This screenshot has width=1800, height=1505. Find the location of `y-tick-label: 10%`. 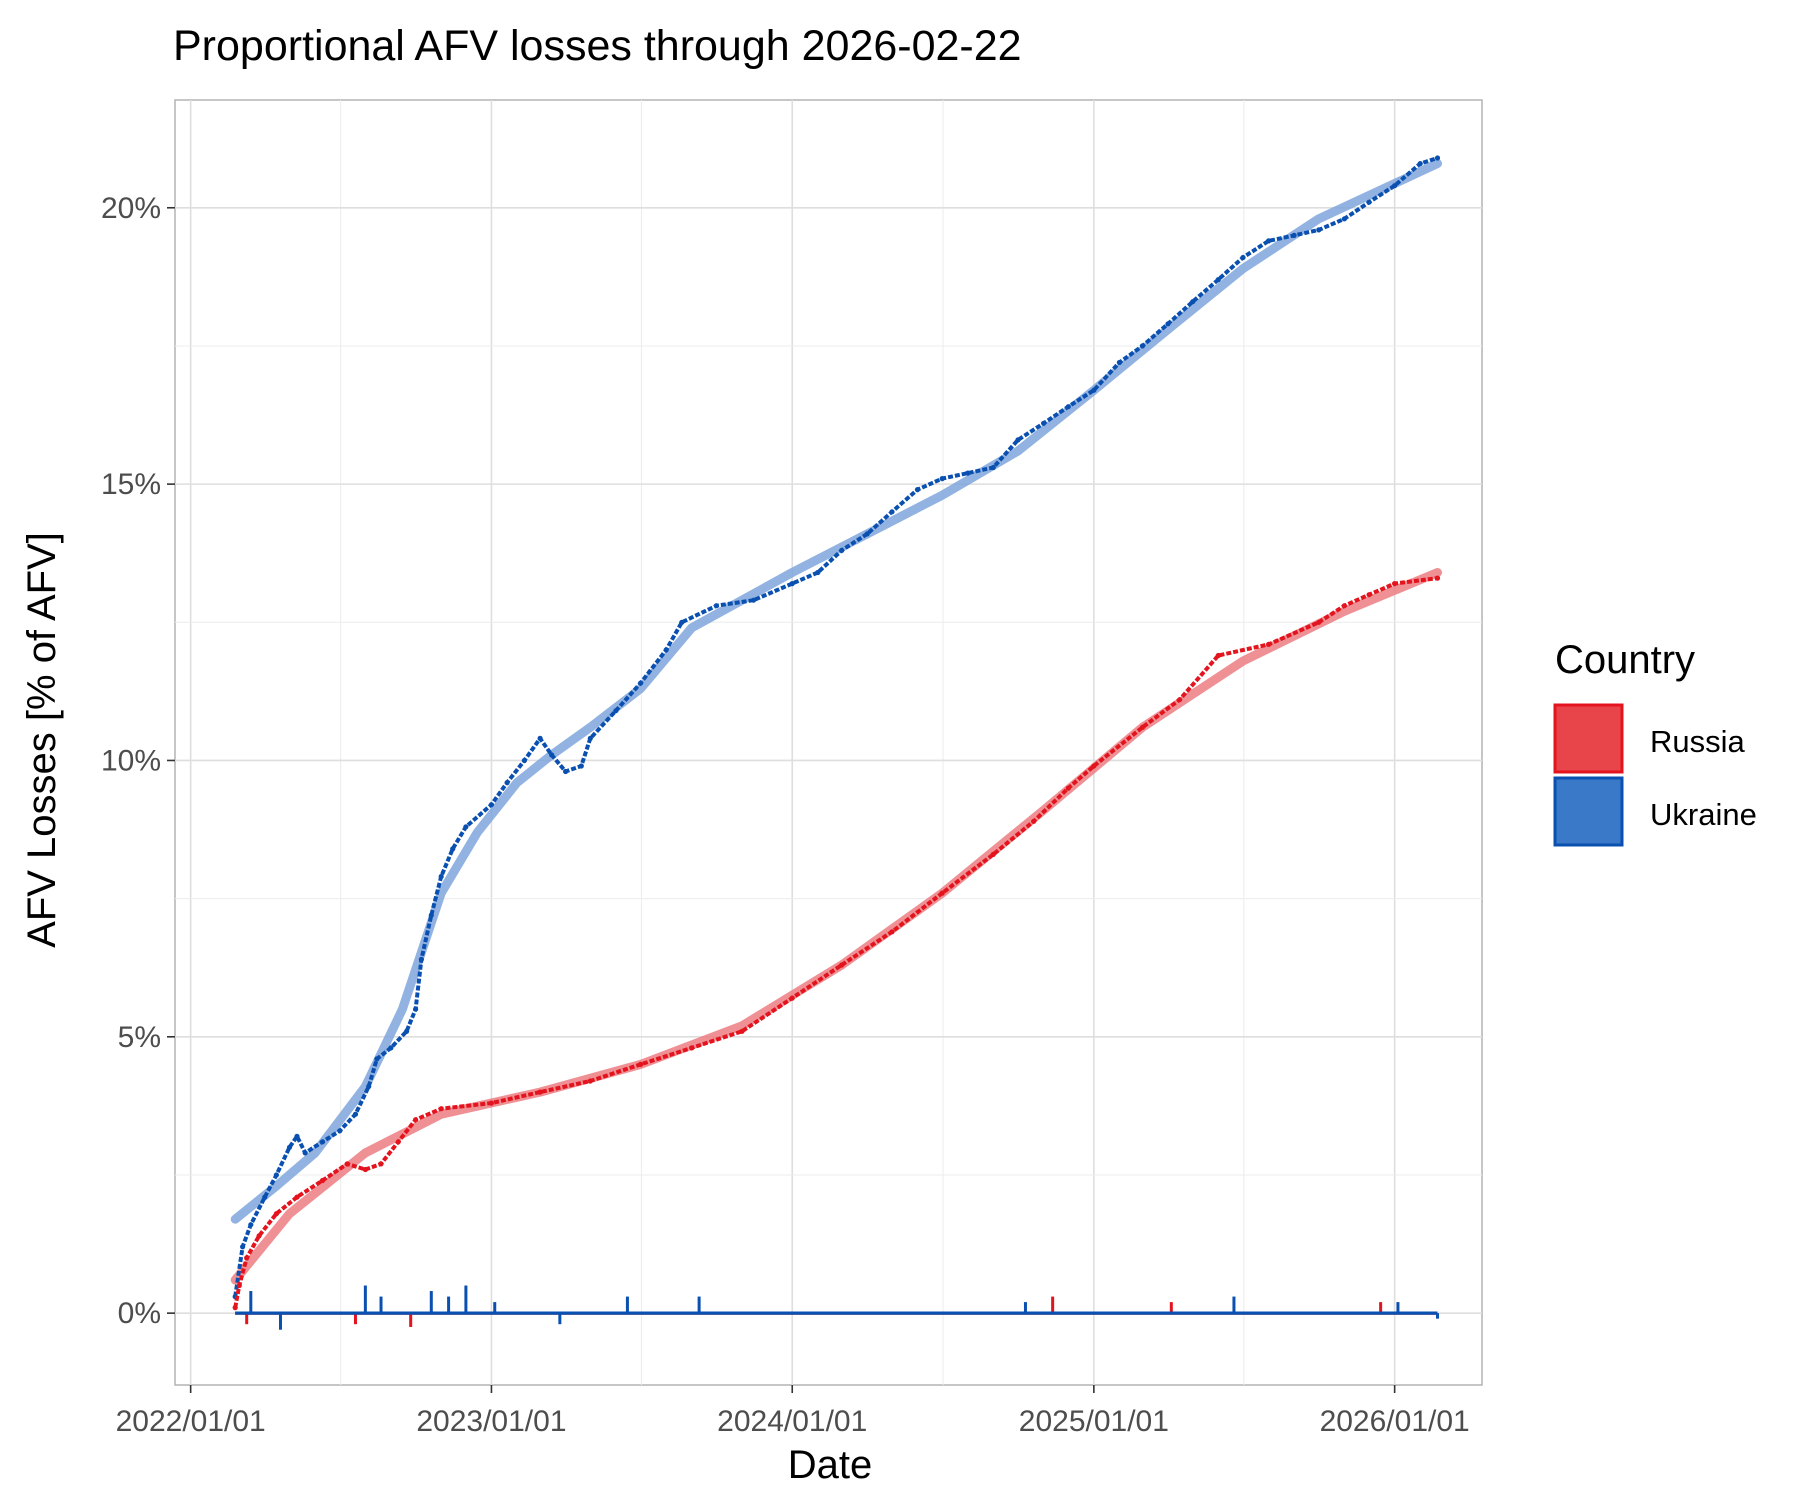

y-tick-label: 10% is located at coordinates (131, 760).